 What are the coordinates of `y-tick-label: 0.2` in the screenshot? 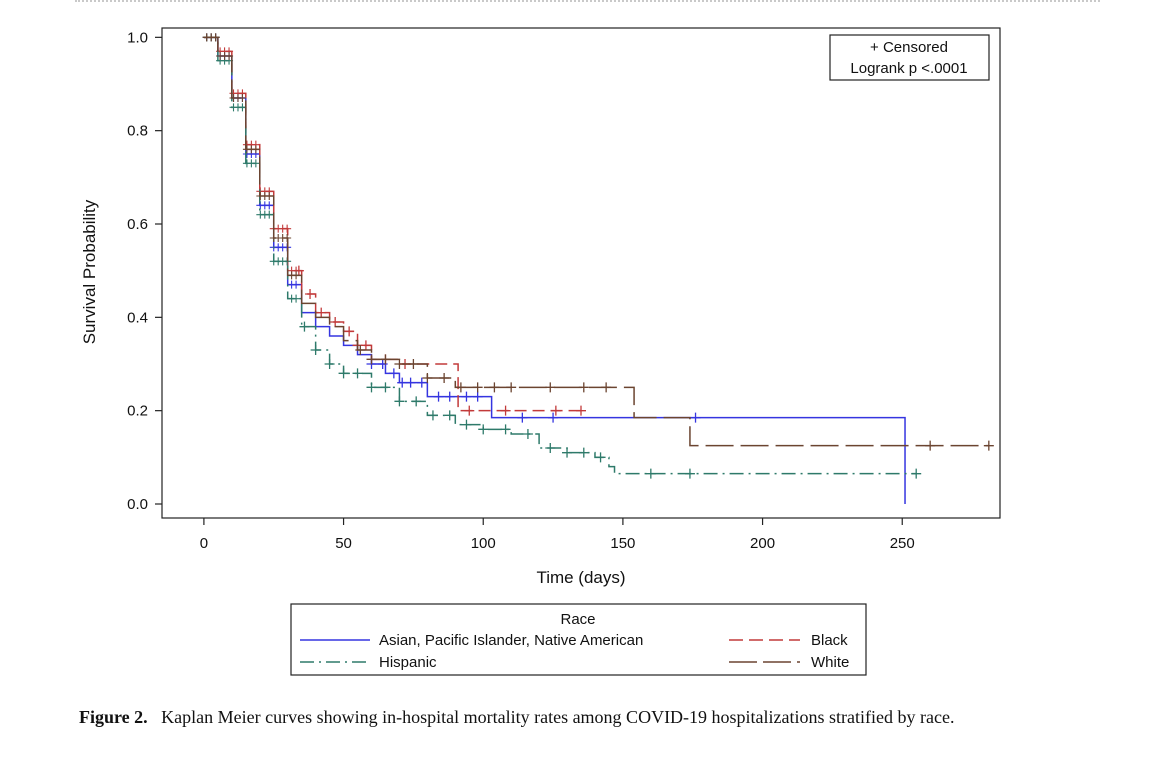 It's located at (137, 411).